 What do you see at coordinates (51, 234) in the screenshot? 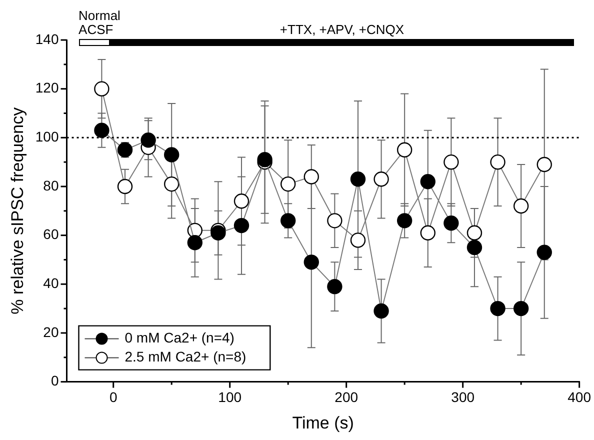
I see `y-tick-label: 60` at bounding box center [51, 234].